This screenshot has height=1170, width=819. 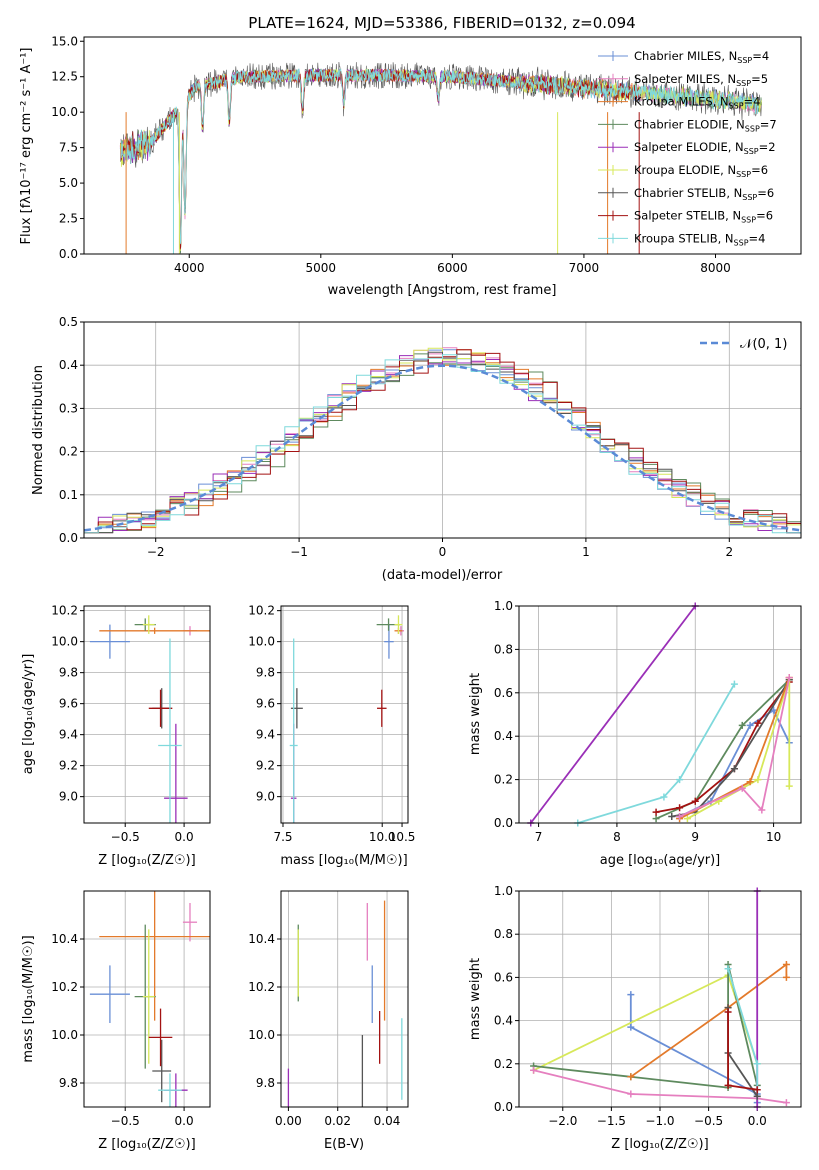 I want to click on y-tick-label: 7.5, so click(x=68, y=148).